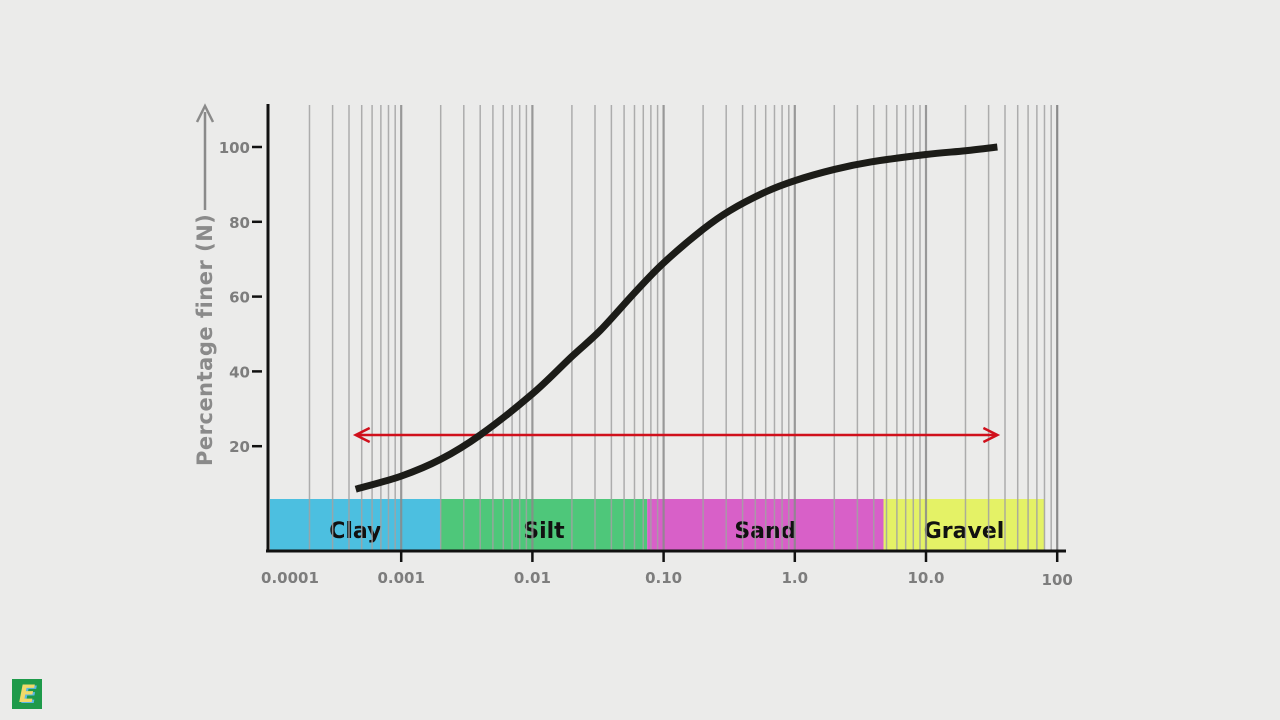  What do you see at coordinates (400, 578) in the screenshot?
I see `x-tick-label: 0.001` at bounding box center [400, 578].